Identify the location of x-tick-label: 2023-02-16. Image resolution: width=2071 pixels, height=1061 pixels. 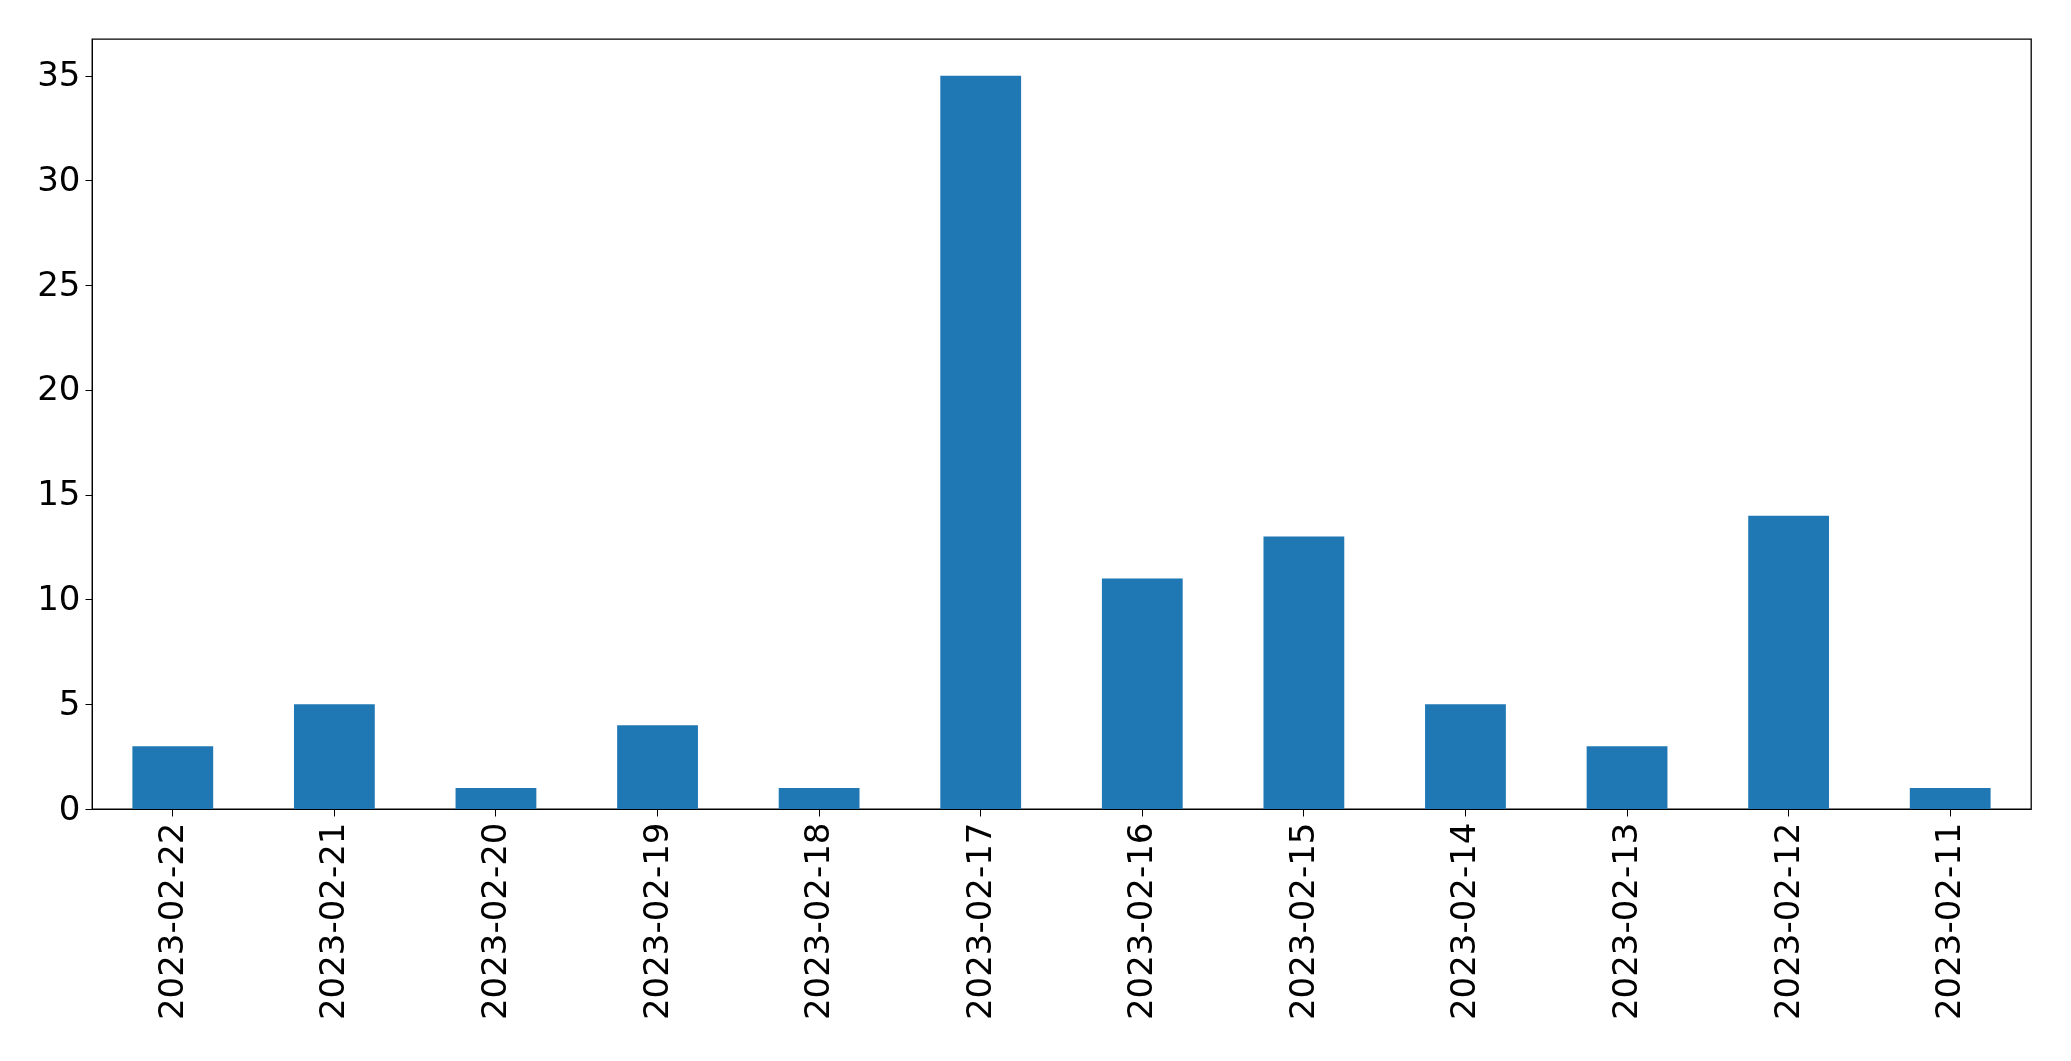
(1140, 921).